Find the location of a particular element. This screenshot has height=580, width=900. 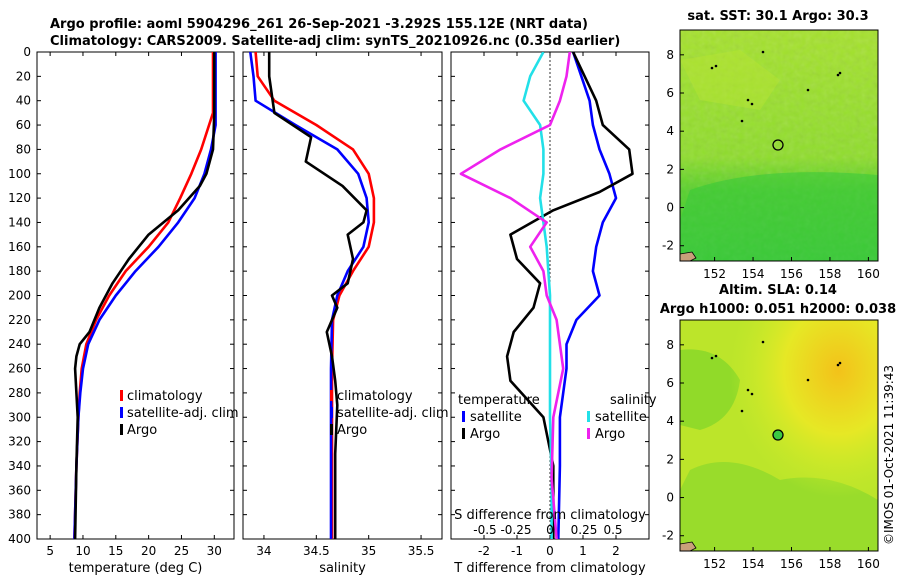

map-ytick-label: -2 is located at coordinates (668, 536).